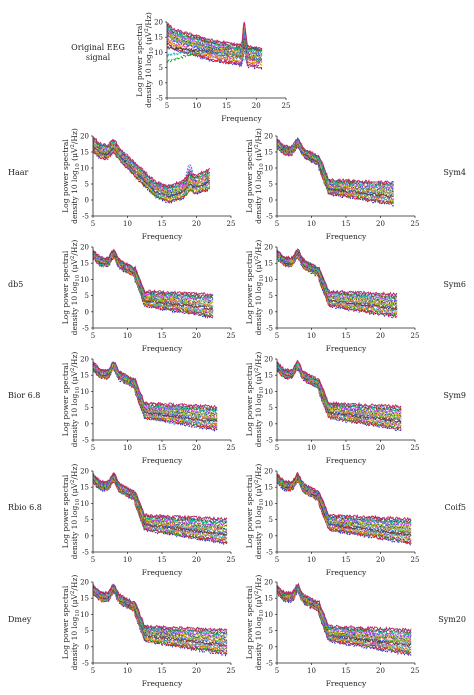 The width and height of the screenshot is (474, 695). What do you see at coordinates (20, 619) in the screenshot?
I see `panel-label-line: Dmey` at bounding box center [20, 619].